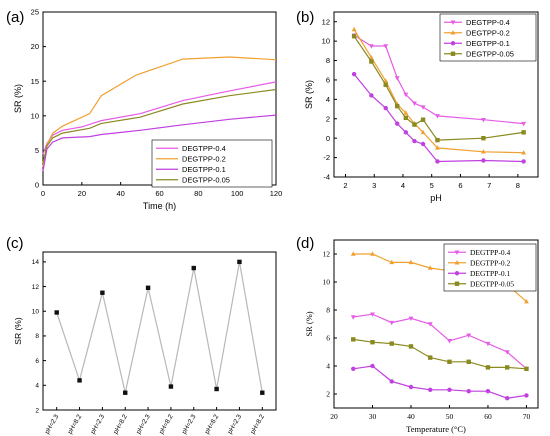 The height and width of the screenshot is (436, 550). Describe the element at coordinates (276, 193) in the screenshot. I see `x-tick-label: 120` at that location.